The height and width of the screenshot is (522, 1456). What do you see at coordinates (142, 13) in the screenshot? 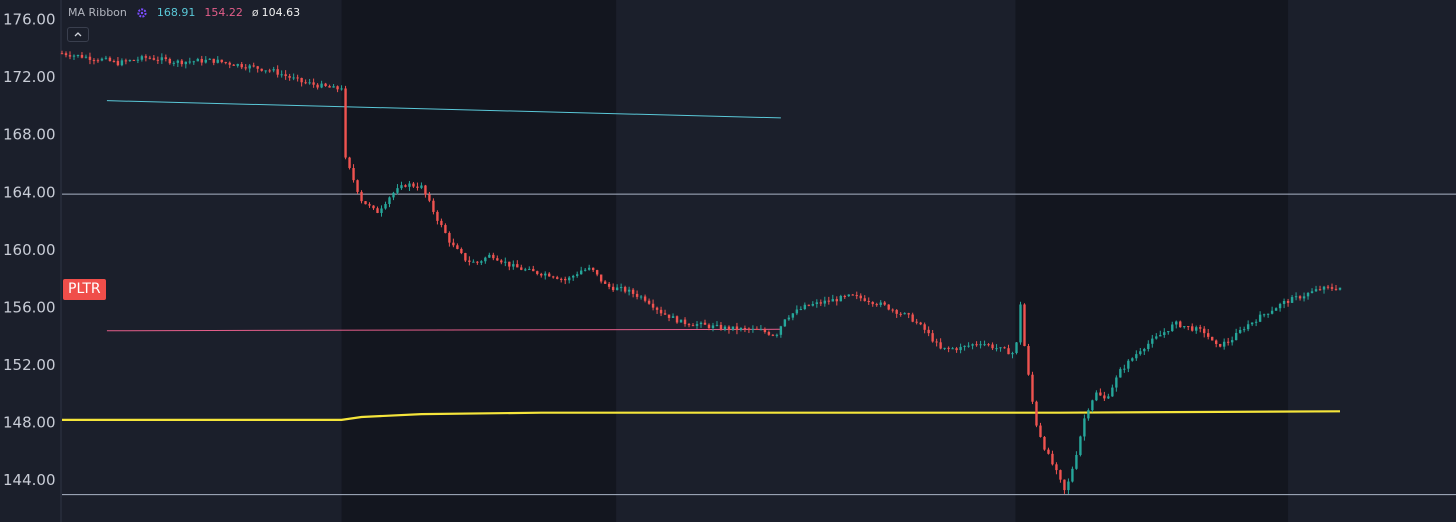
I see `gear-icon` at bounding box center [142, 13].